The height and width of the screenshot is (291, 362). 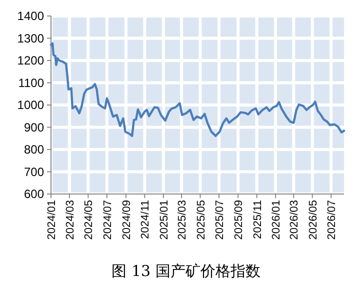 What do you see at coordinates (34, 171) in the screenshot?
I see `y-tick-label: 700` at bounding box center [34, 171].